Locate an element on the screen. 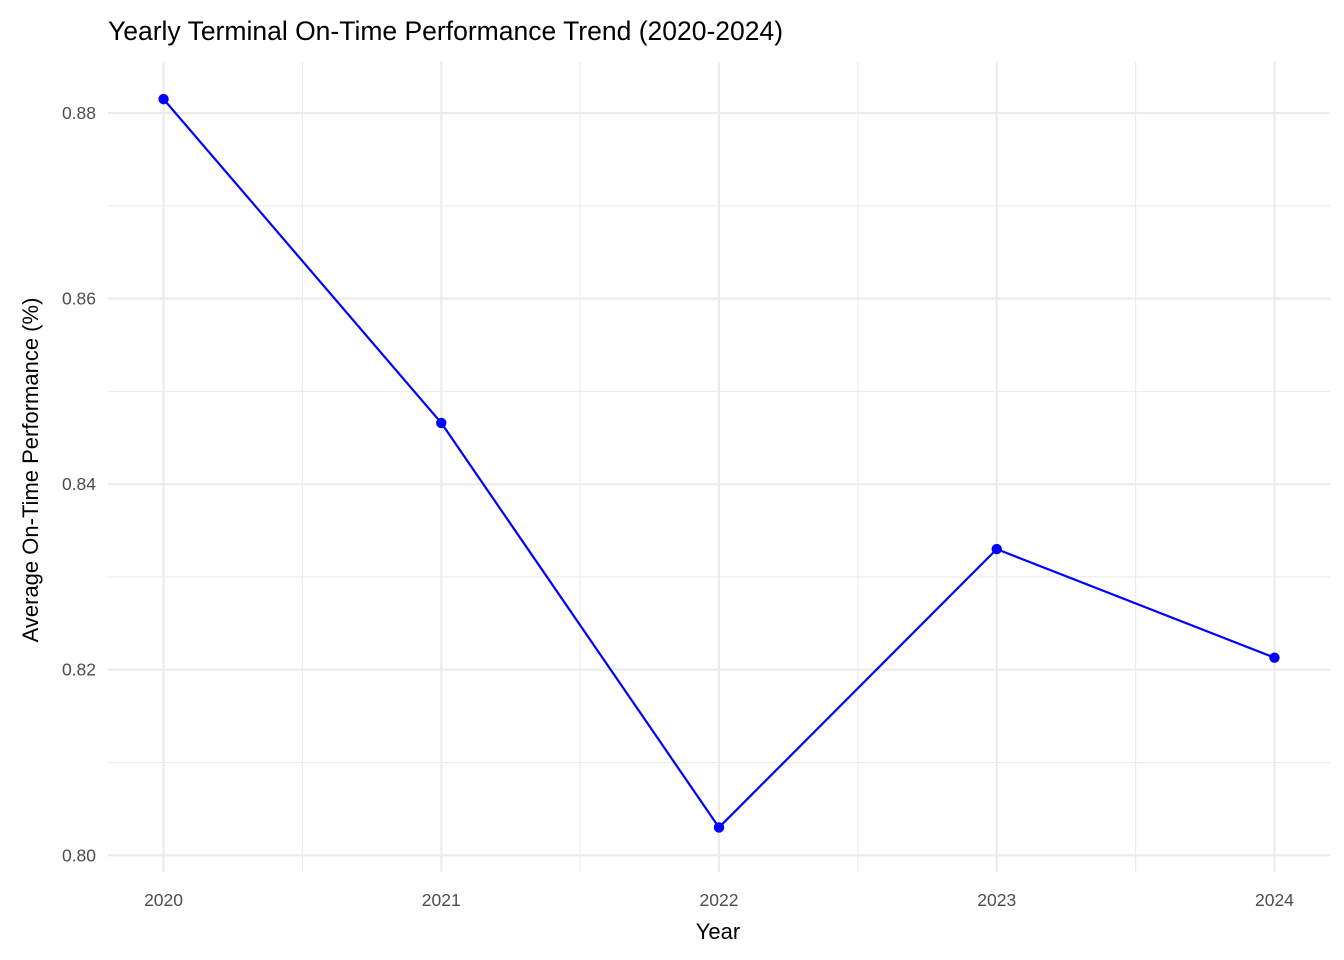 Image resolution: width=1344 pixels, height=960 pixels. y-tick-label: 0.82 is located at coordinates (79, 670).